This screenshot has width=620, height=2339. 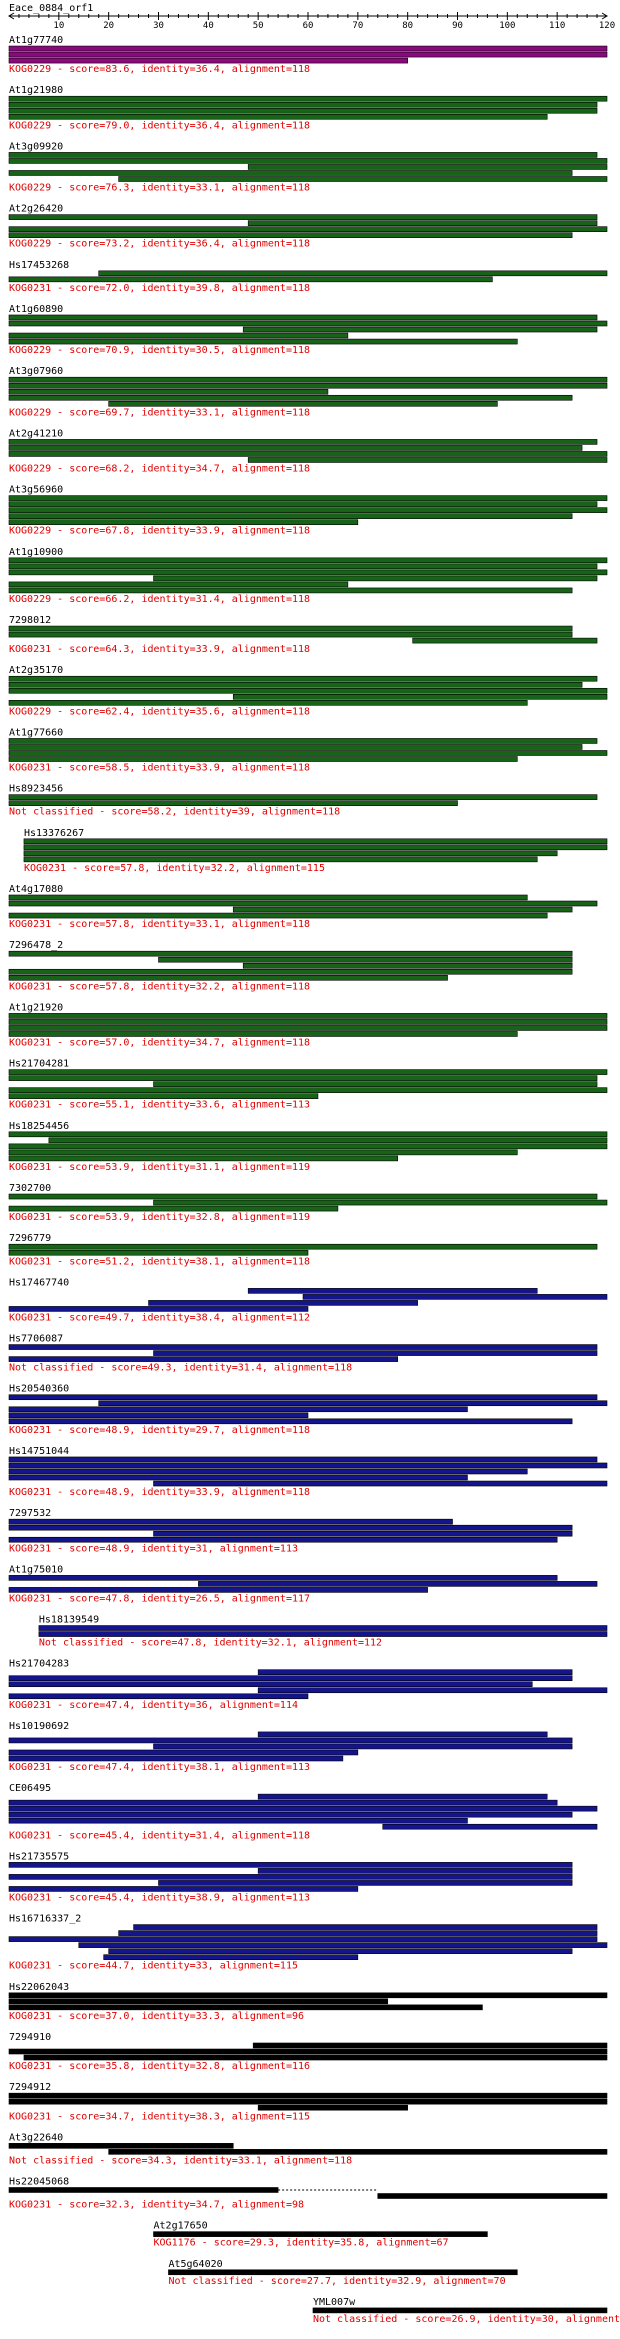 I want to click on hit-name: Hs21704281, so click(x=39, y=1064).